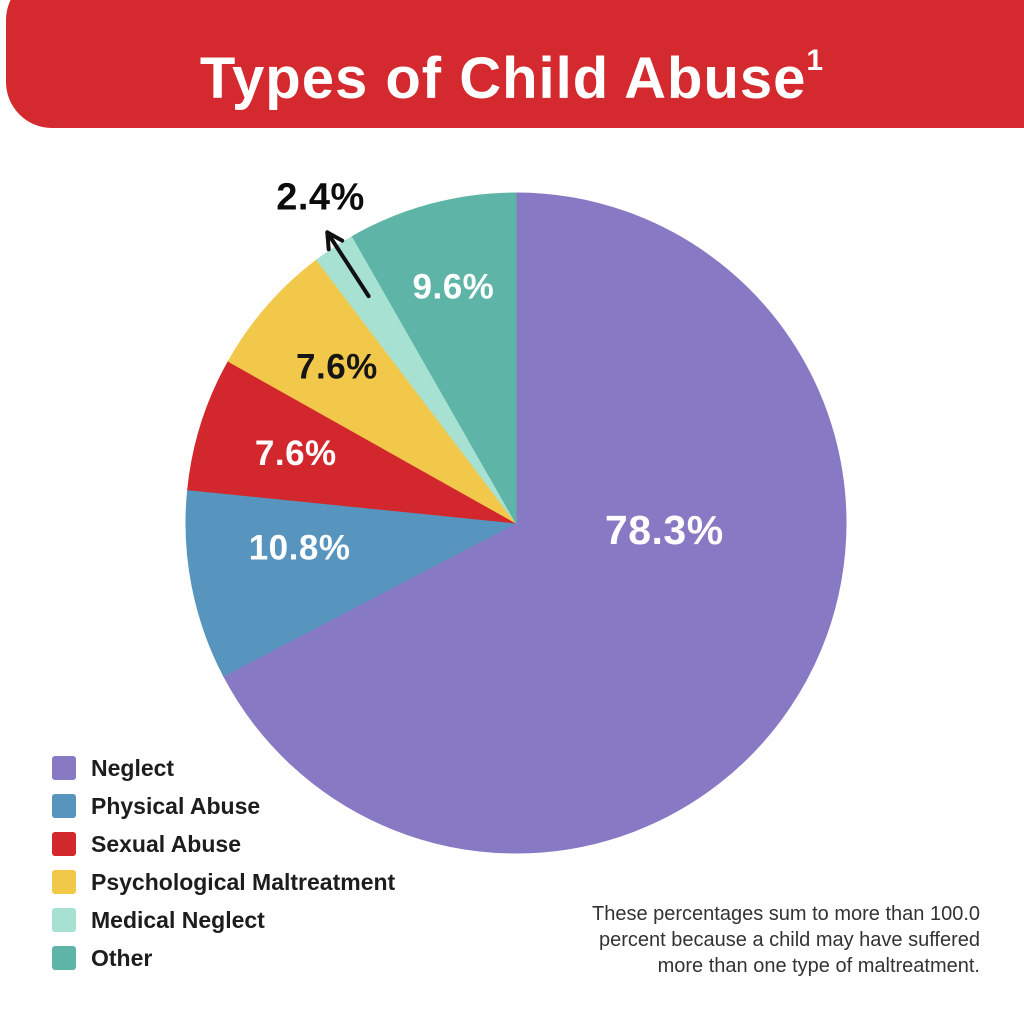 The width and height of the screenshot is (1024, 1024). What do you see at coordinates (166, 843) in the screenshot?
I see `legend-label-sexual-abuse: Sexual Abuse` at bounding box center [166, 843].